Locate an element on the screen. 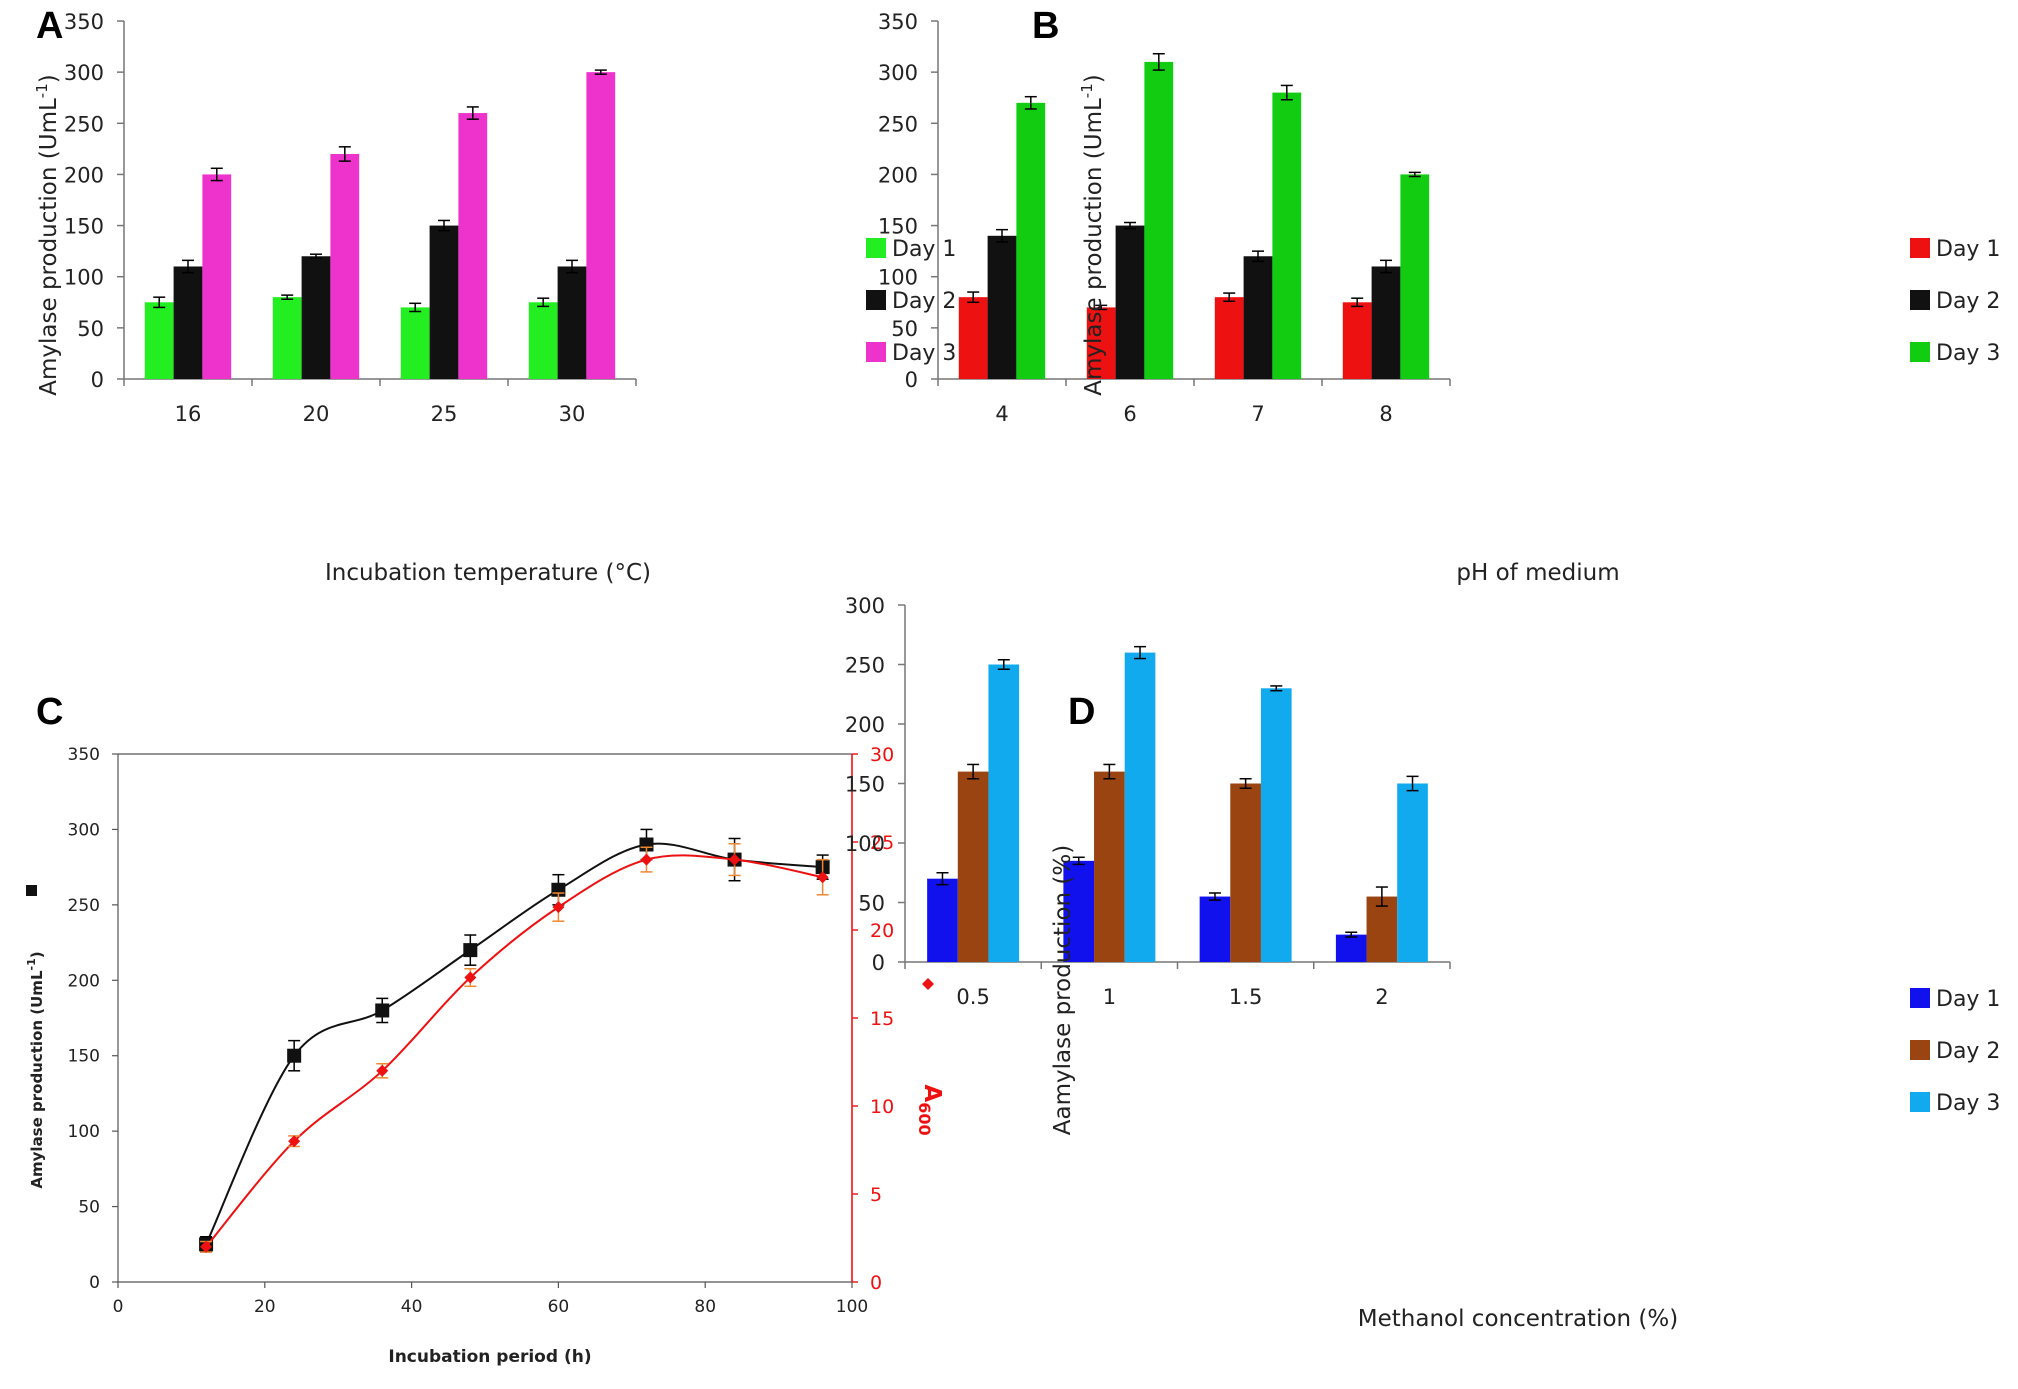 The image size is (2018, 1389). panel-d-y-tick-label: 0 is located at coordinates (878, 963).